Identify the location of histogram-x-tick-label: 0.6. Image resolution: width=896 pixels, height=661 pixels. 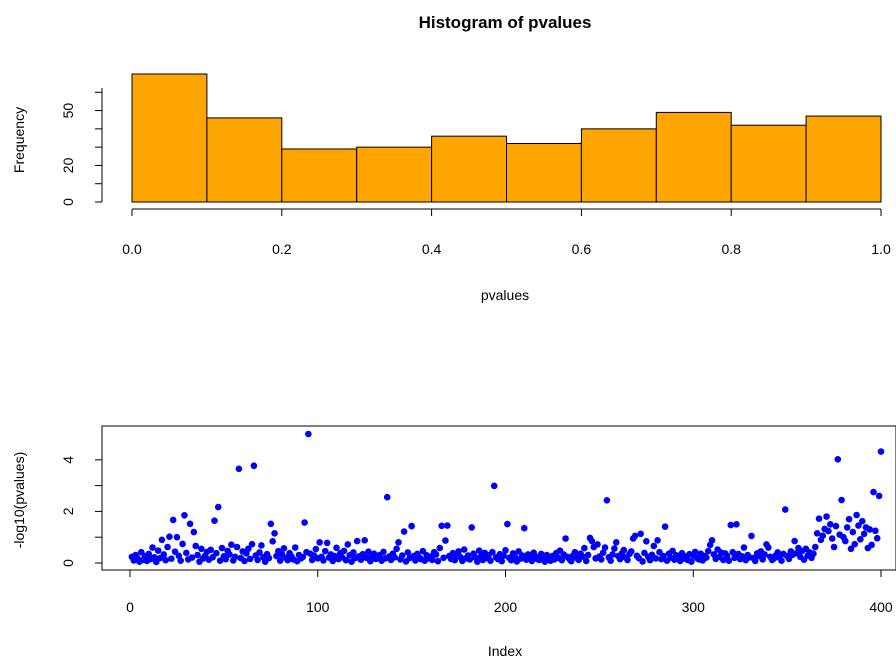
(582, 249).